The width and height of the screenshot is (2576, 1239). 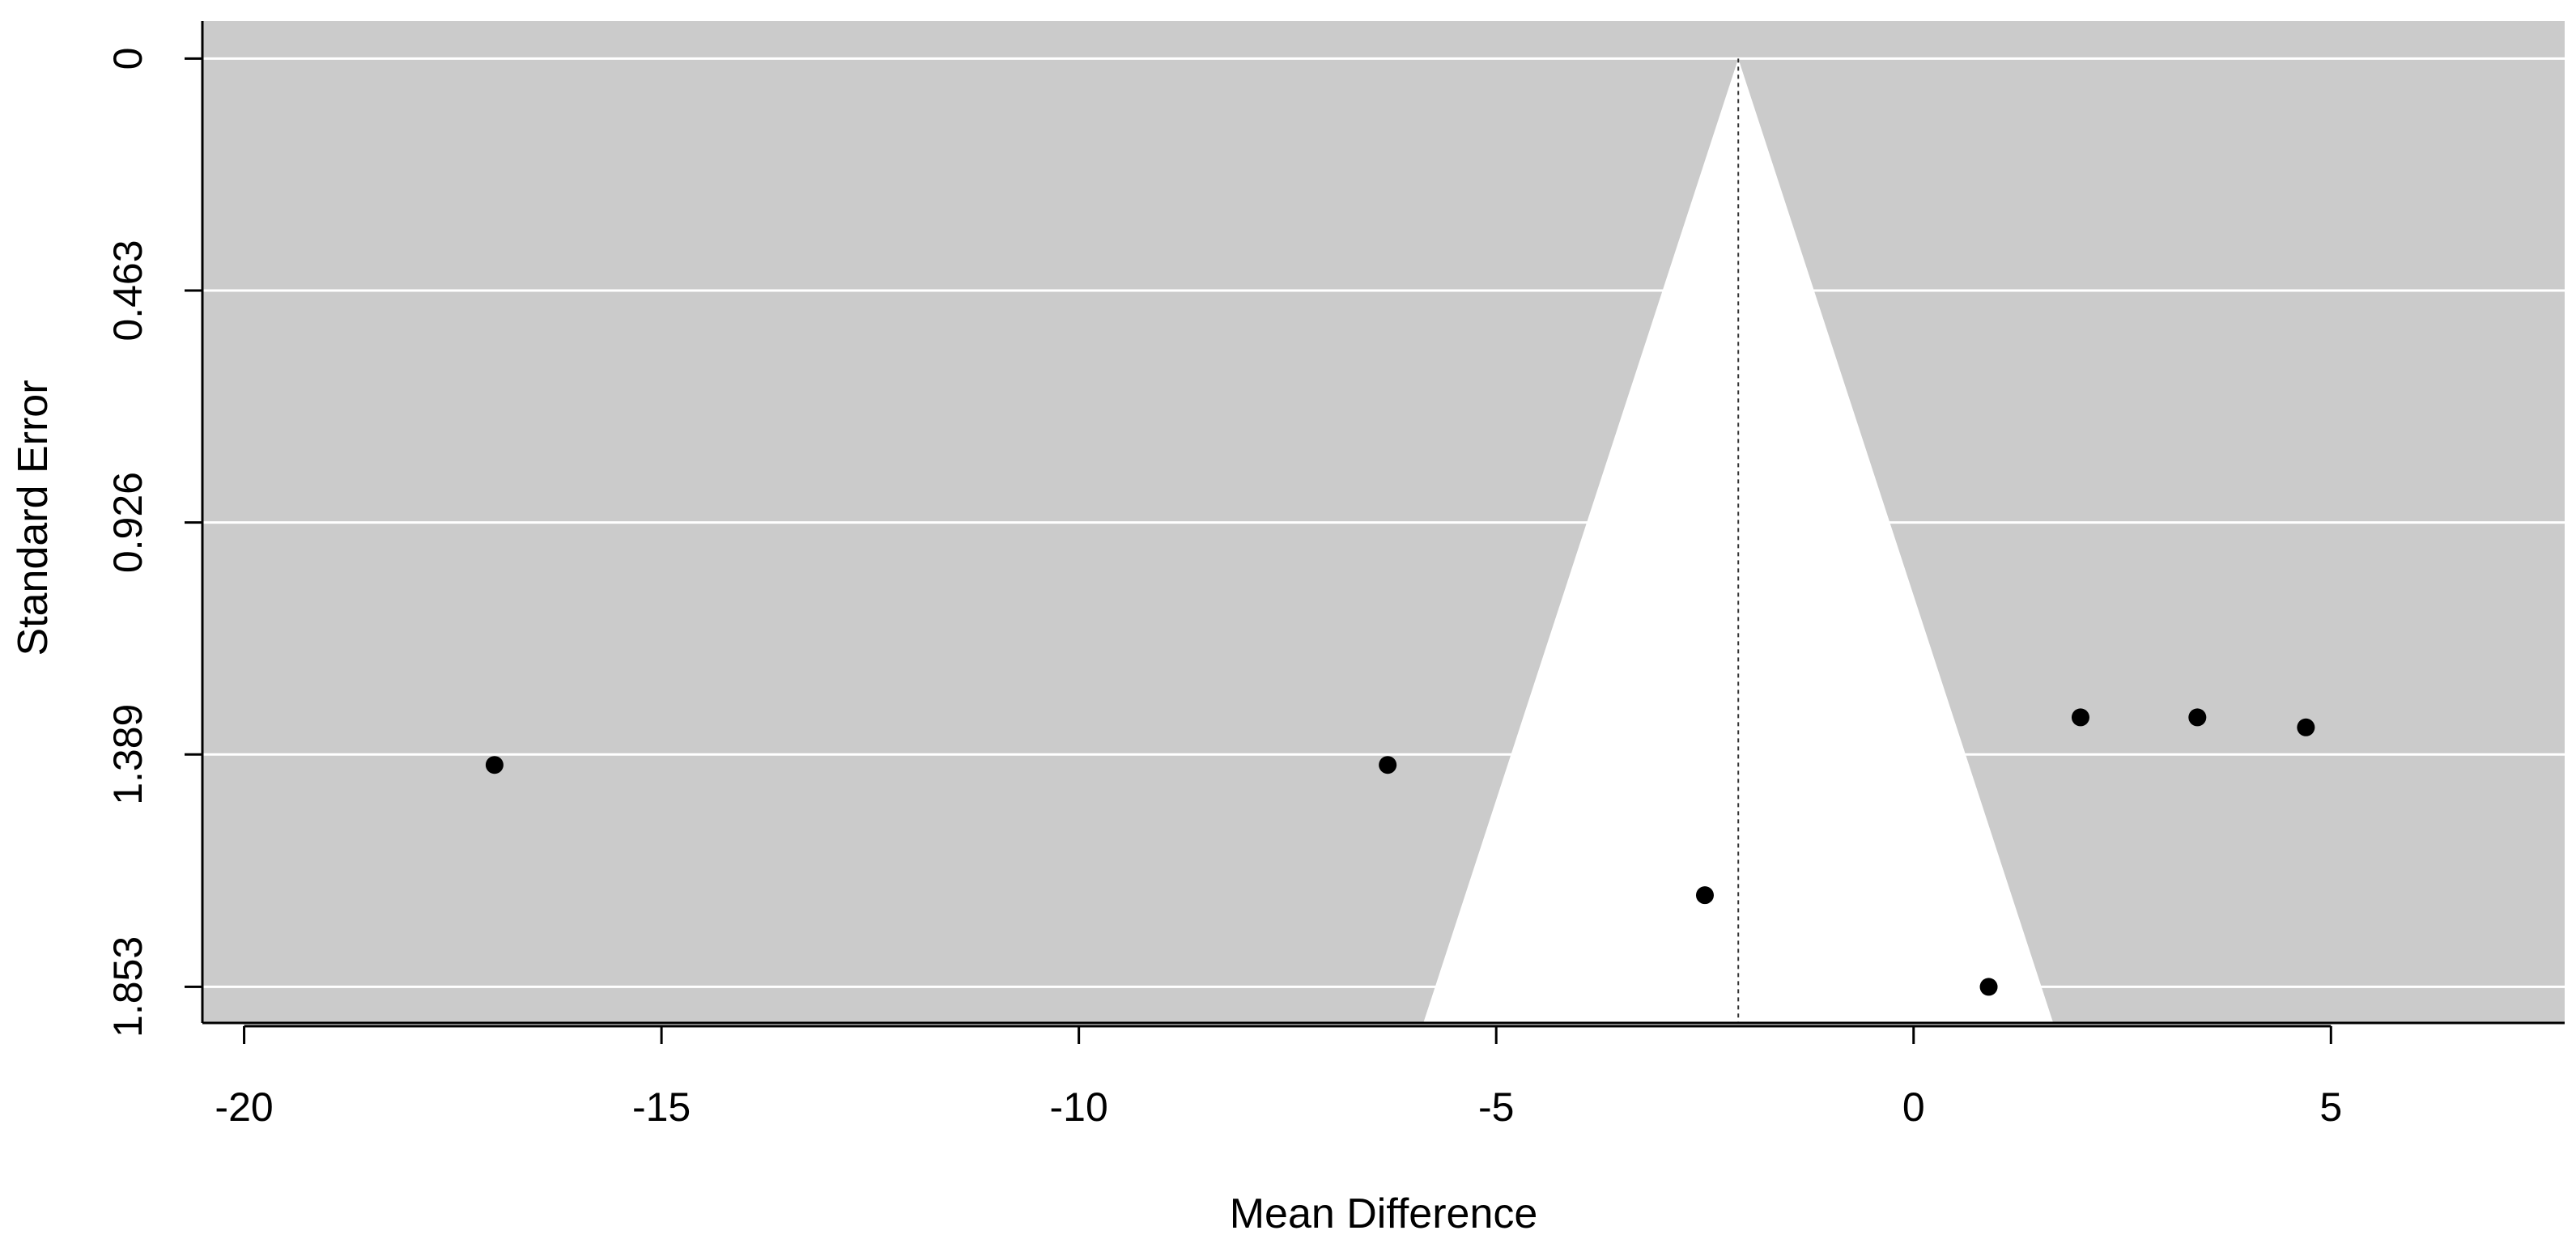 What do you see at coordinates (128, 987) in the screenshot?
I see `y-tick-label-4: 1.853` at bounding box center [128, 987].